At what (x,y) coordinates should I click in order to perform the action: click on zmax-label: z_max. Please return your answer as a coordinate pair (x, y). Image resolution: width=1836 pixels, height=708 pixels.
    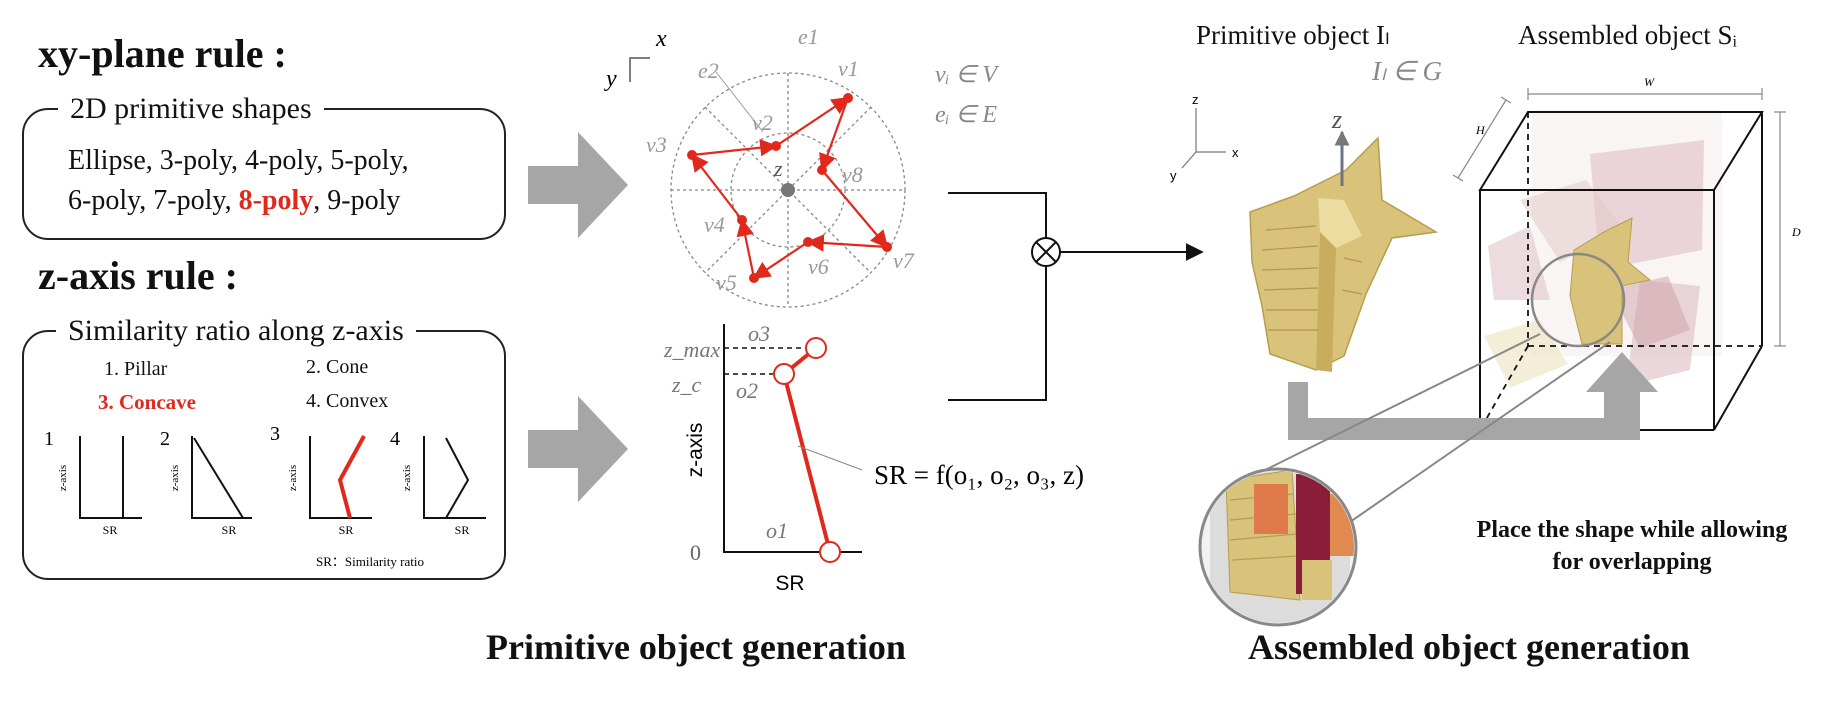
    Looking at the image, I should click on (691, 349).